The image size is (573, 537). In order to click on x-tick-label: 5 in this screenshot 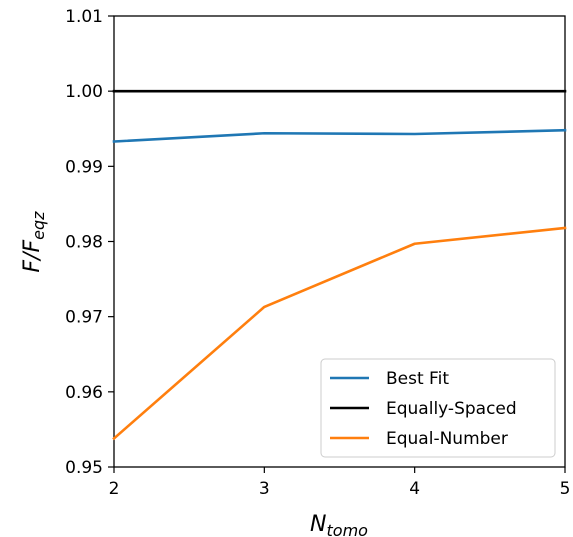, I will do `click(565, 489)`.